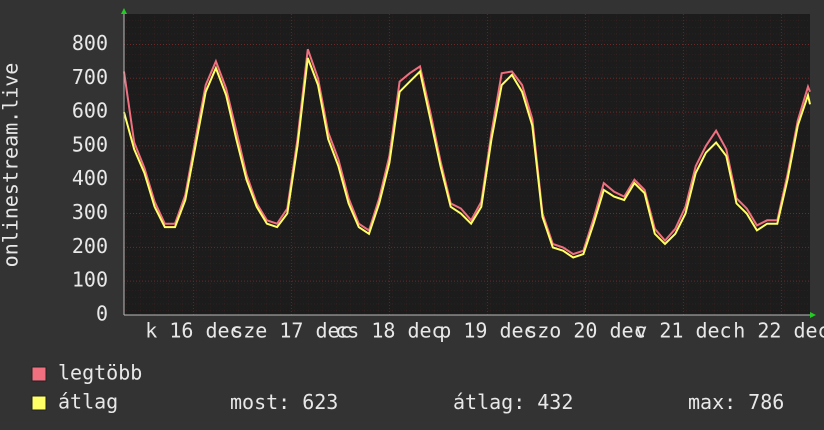 This screenshot has width=824, height=430. I want to click on y-tick-label: 100, so click(90, 280).